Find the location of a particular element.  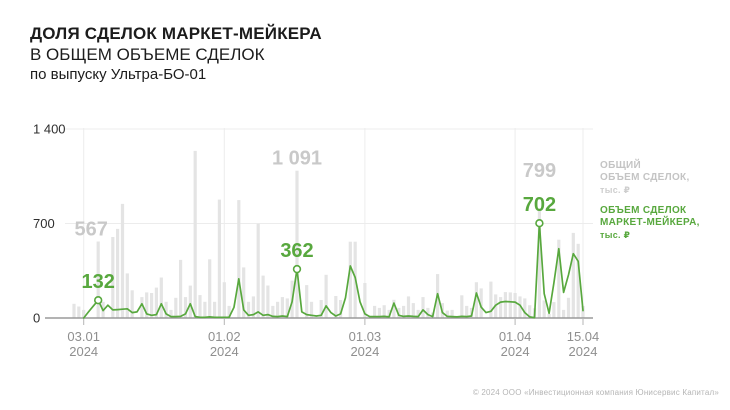

legend-mm-volume: ОБЪЕМ СДЕЛОК МАРКЕТ-МЕЙКЕРА, тыс. ₽ is located at coordinates (663, 223).